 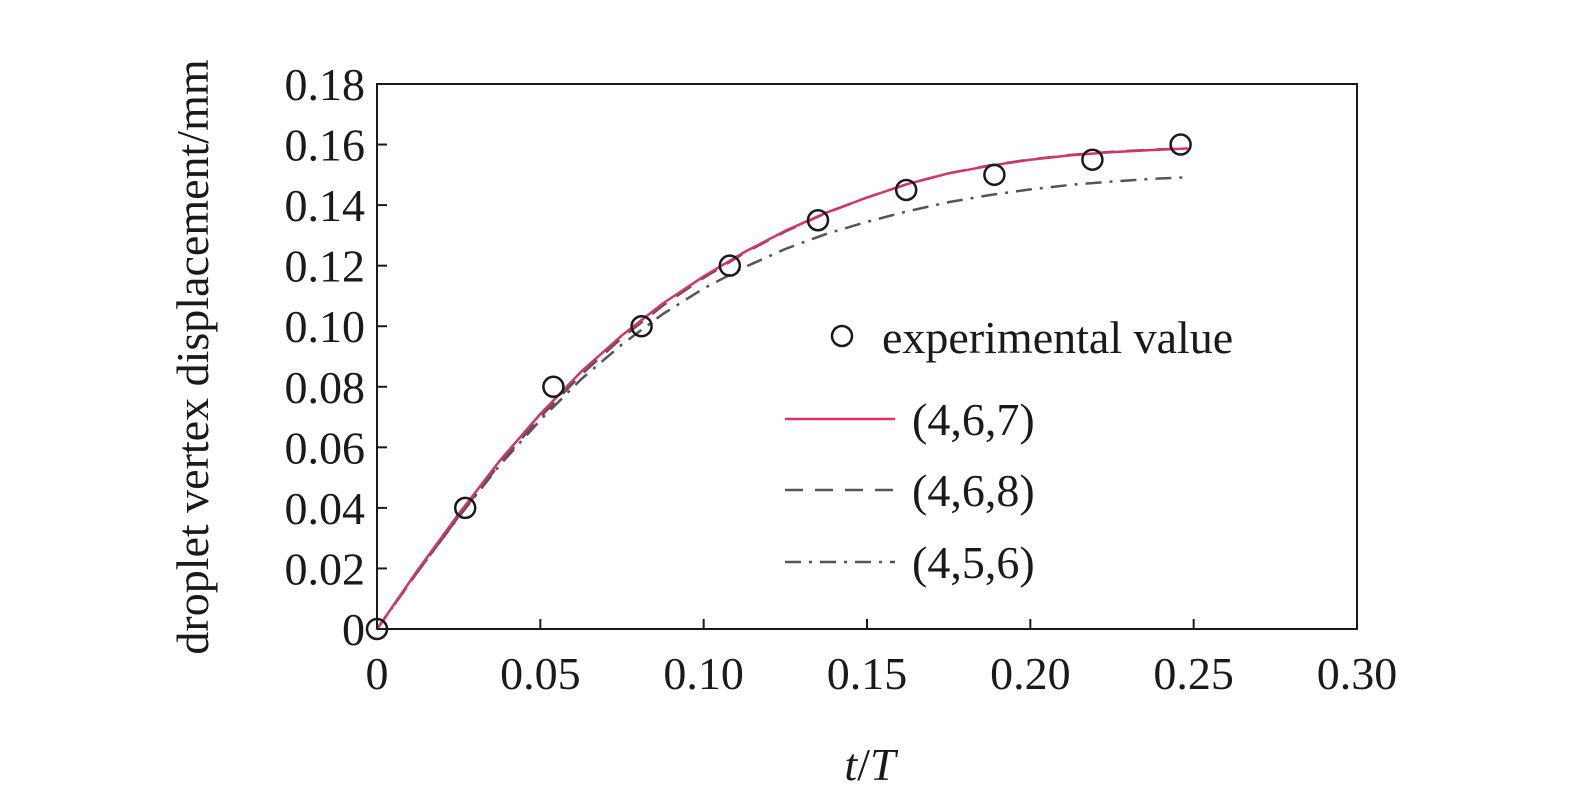 What do you see at coordinates (377, 673) in the screenshot?
I see `x-tick-label: 0` at bounding box center [377, 673].